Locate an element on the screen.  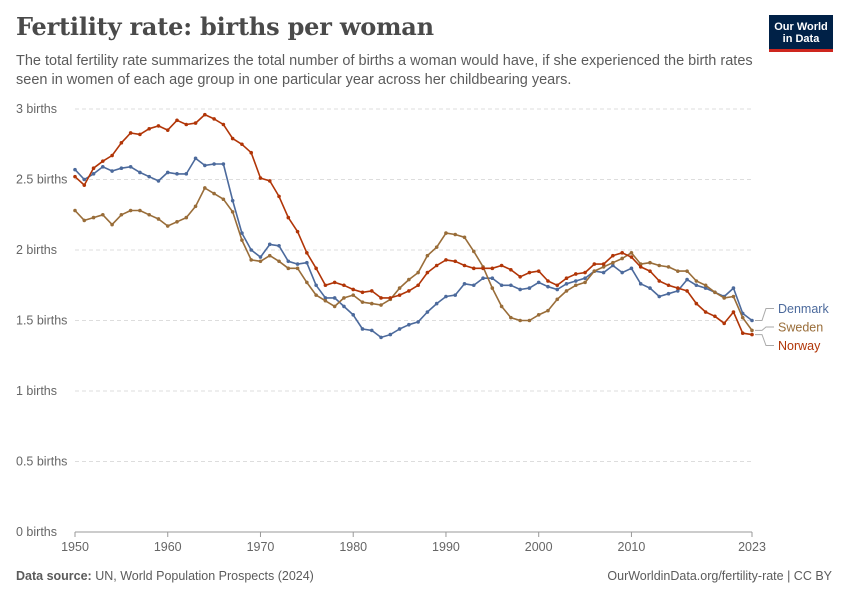
data-source-text: UN, World Population Prospects (2024) is located at coordinates (204, 576).